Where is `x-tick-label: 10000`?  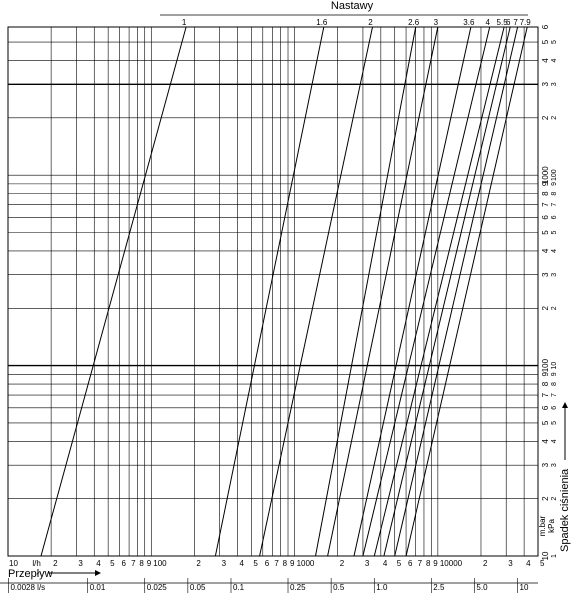 x-tick-label: 10000 is located at coordinates (451, 563).